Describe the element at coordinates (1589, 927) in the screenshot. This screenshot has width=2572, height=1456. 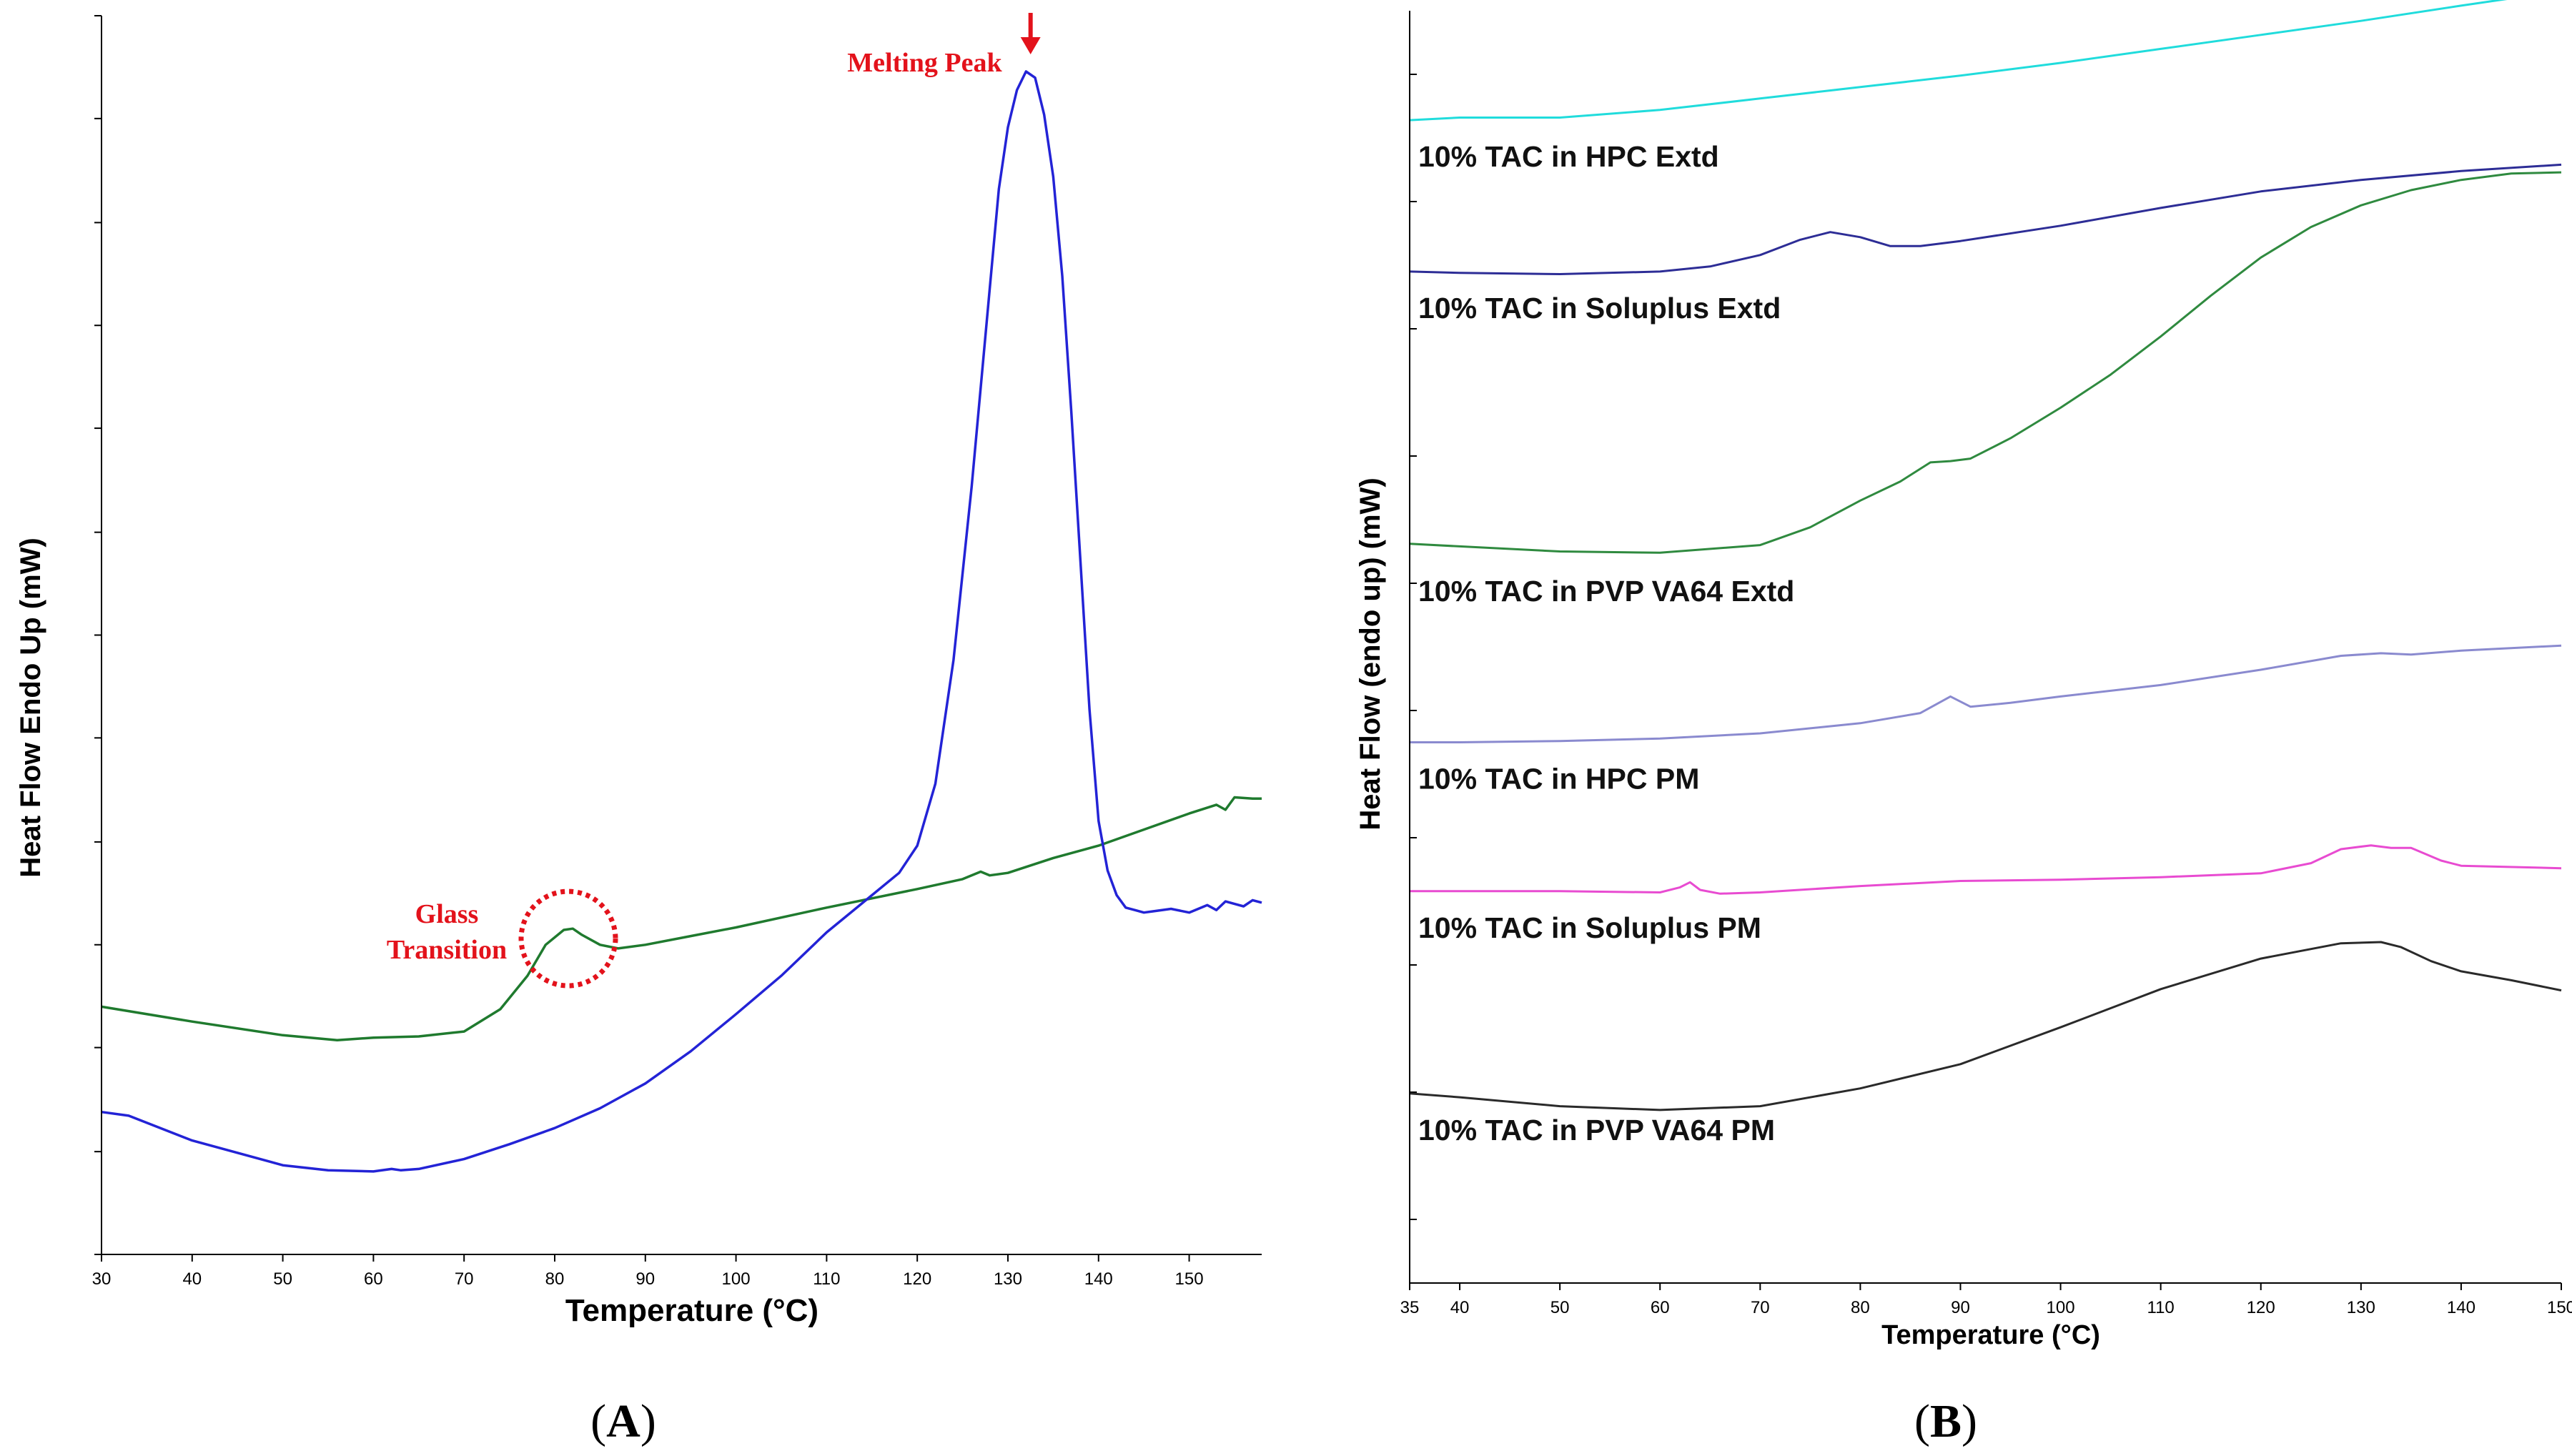
I see `chart-b-series-label: 10% TAC in Soluplus PM` at that location.